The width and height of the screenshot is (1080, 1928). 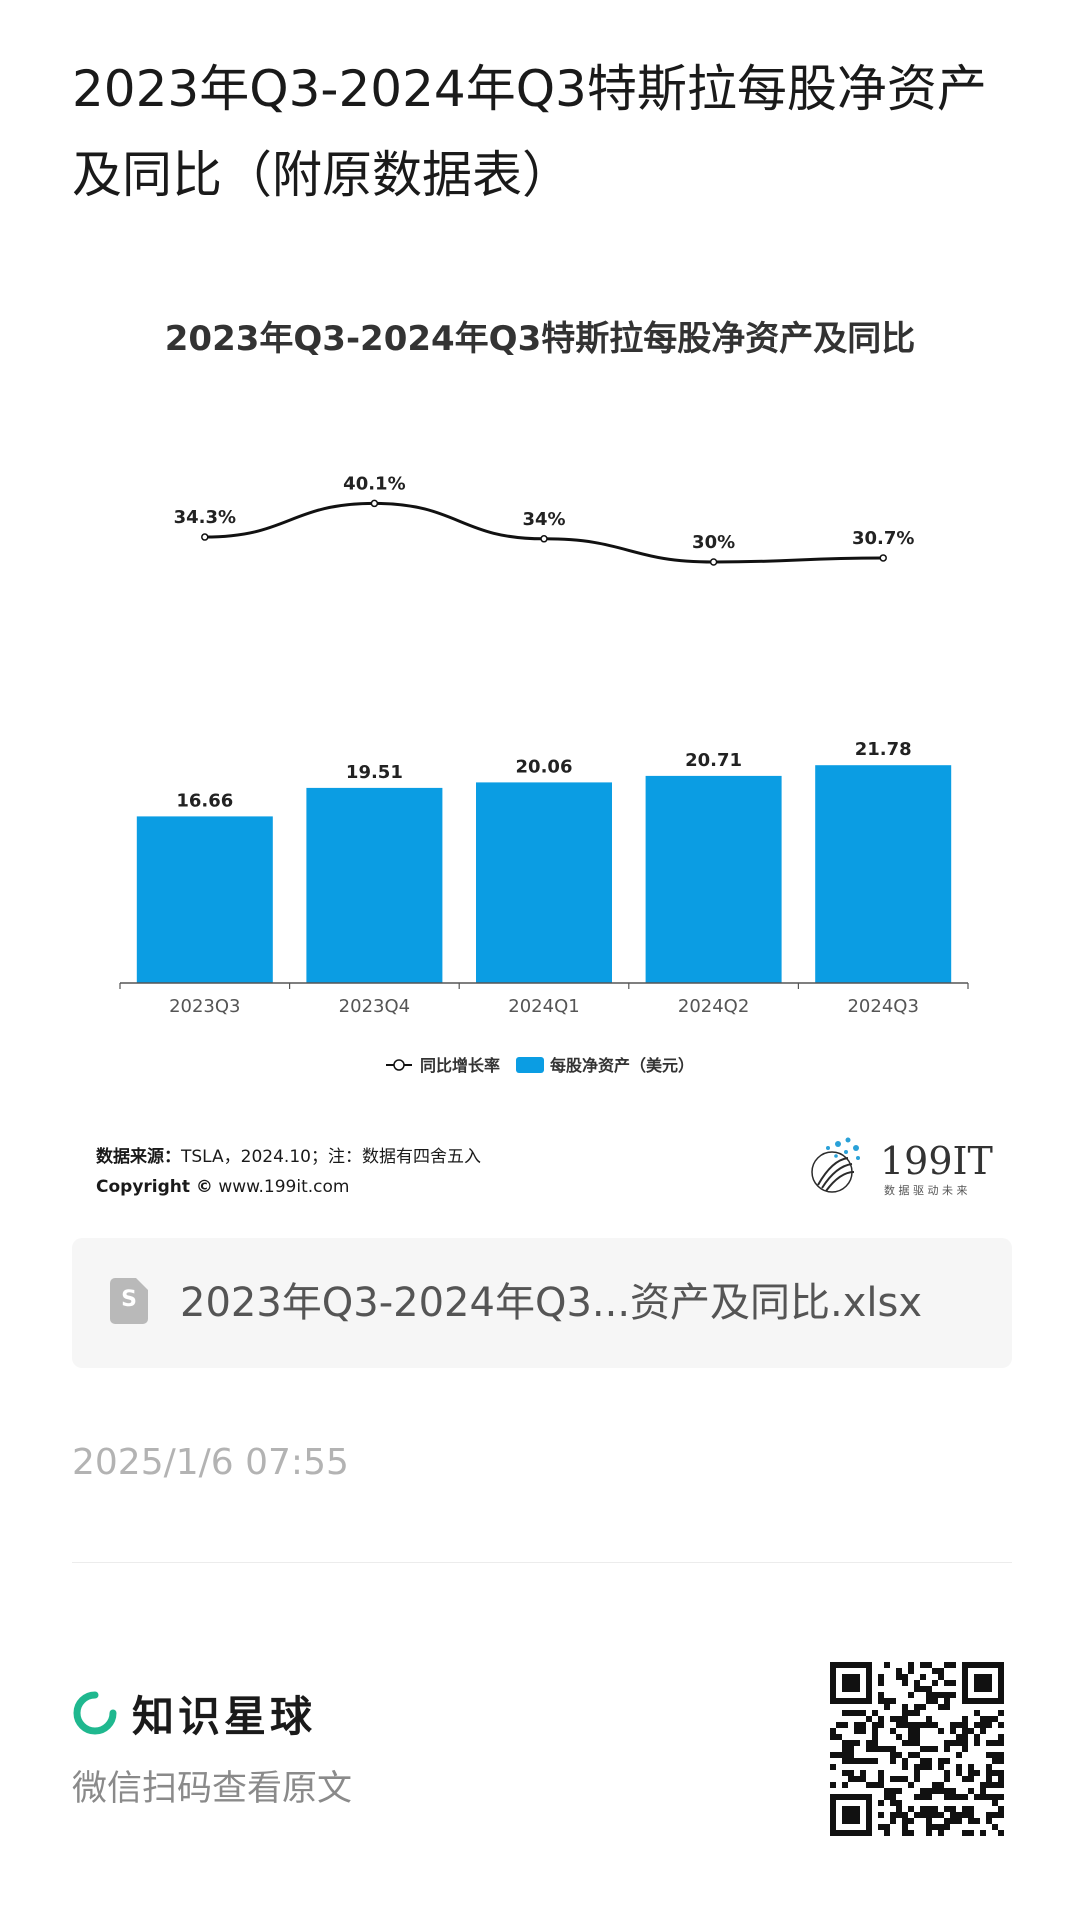 I want to click on qr-code-icon, so click(x=917, y=1749).